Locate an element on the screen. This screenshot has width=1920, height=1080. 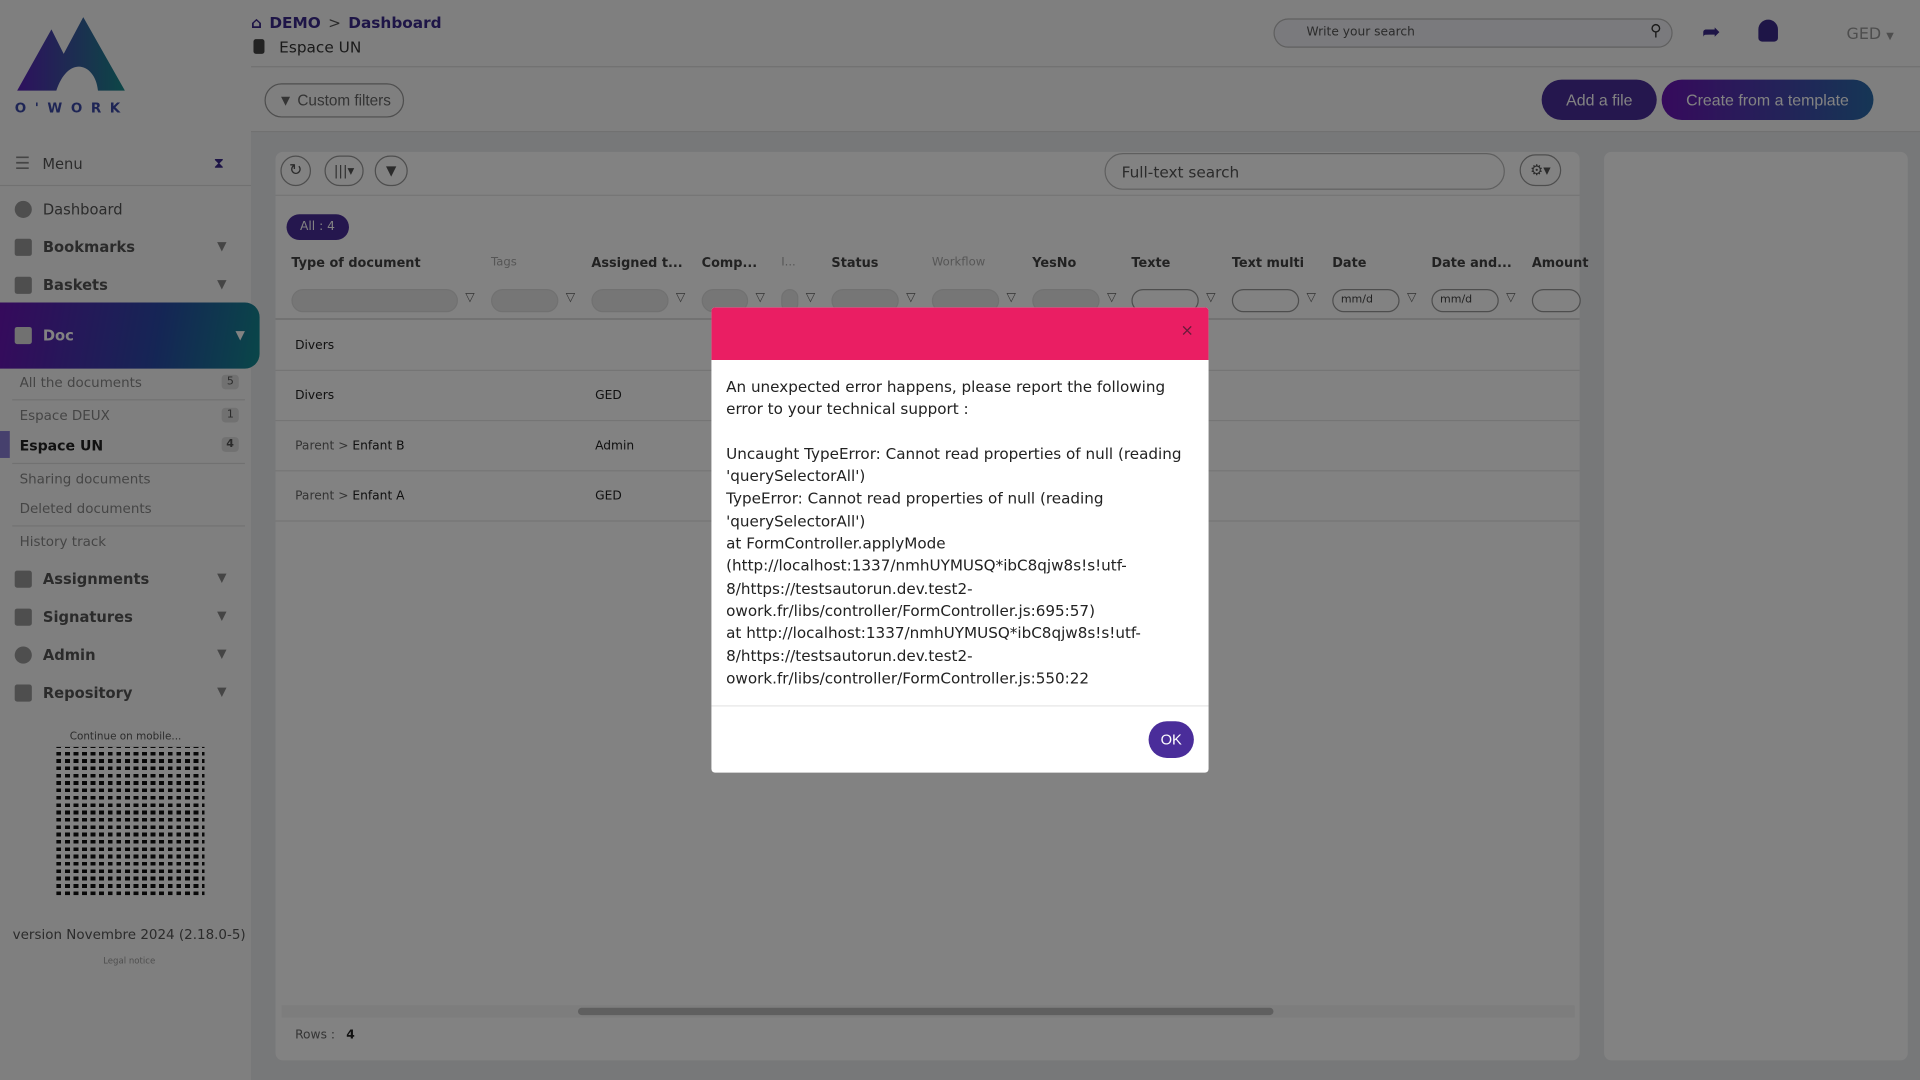
gear-icon is located at coordinates (23, 654).